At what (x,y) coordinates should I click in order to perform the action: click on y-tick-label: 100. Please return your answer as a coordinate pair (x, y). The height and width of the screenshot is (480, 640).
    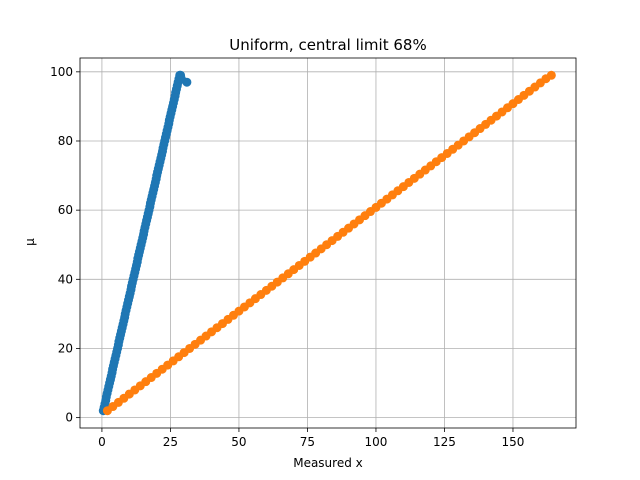
    Looking at the image, I should click on (61, 72).